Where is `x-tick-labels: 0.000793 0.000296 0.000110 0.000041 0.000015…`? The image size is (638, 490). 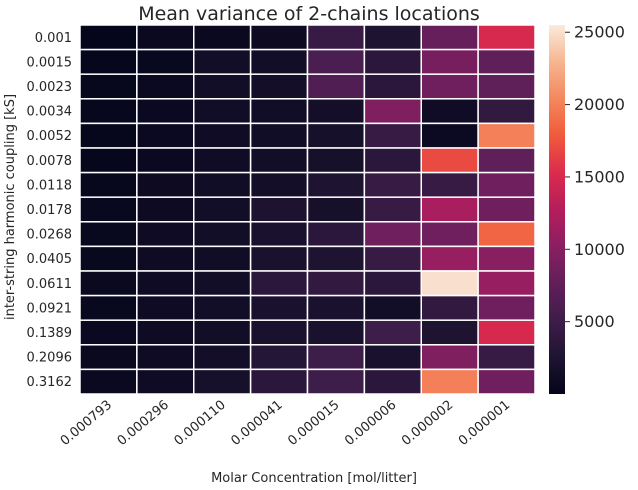
x-tick-labels: 0.000793 0.000296 0.000110 0.000041 0.000015… is located at coordinates (285, 423).